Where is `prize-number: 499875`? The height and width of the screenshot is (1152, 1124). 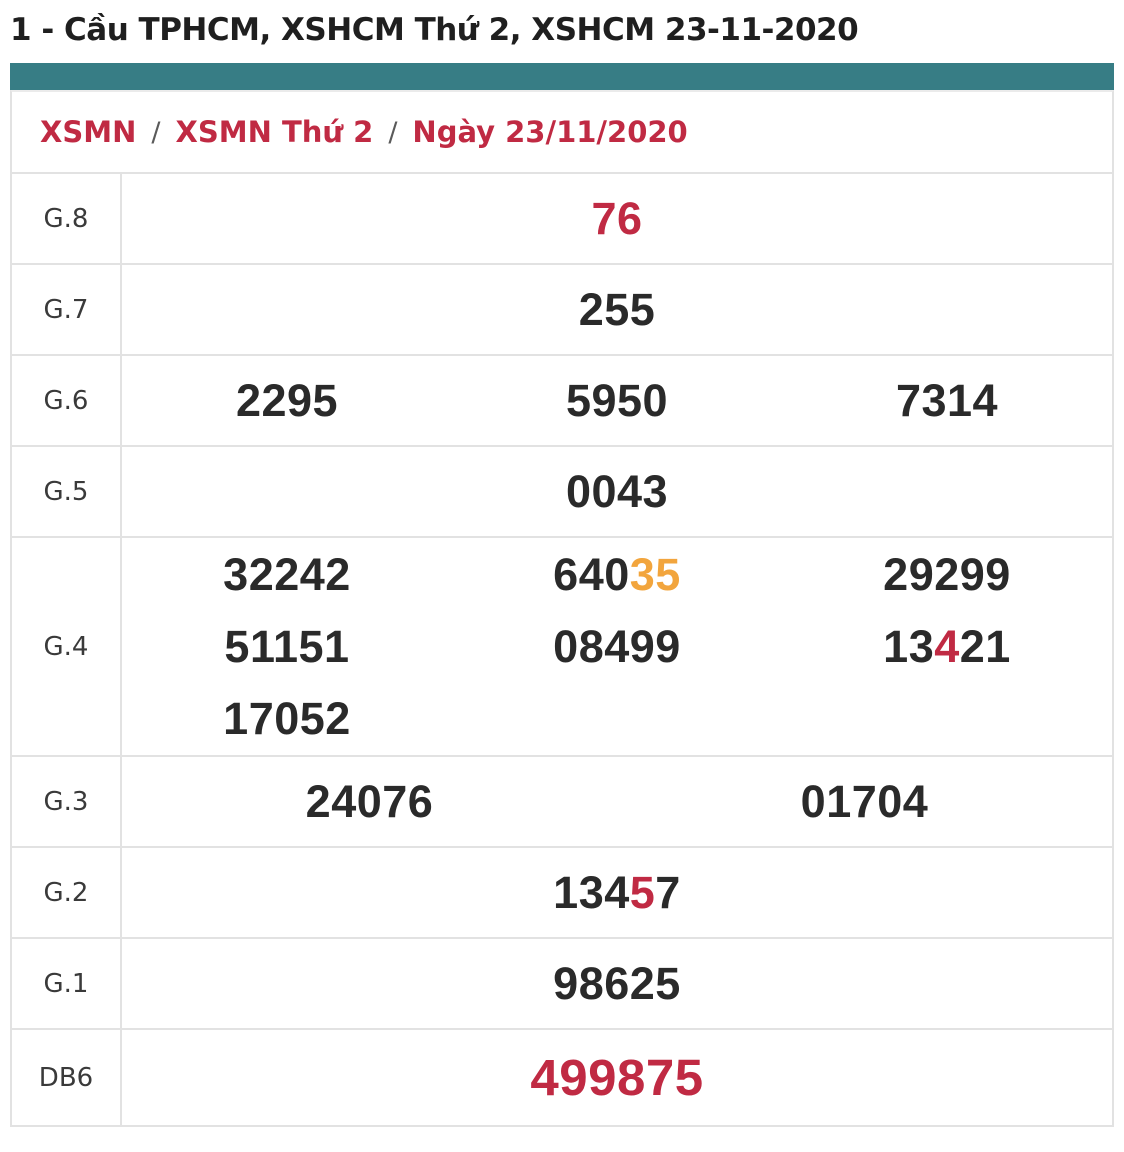 prize-number: 499875 is located at coordinates (617, 1077).